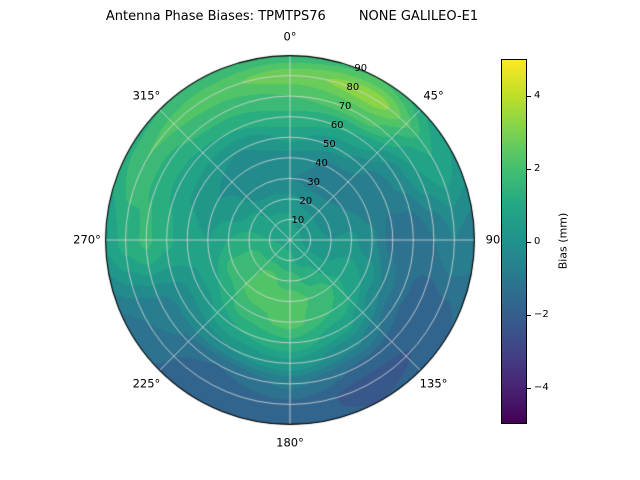 The width and height of the screenshot is (640, 480). I want to click on radial-tick-label: 20, so click(306, 202).